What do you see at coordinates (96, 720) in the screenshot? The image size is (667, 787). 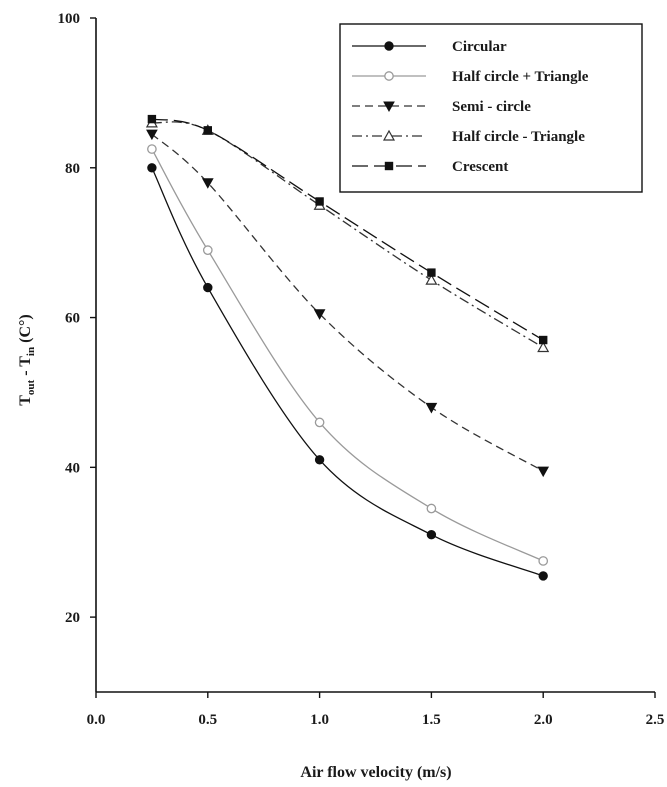 I see `x-tick-label: 0.0` at bounding box center [96, 720].